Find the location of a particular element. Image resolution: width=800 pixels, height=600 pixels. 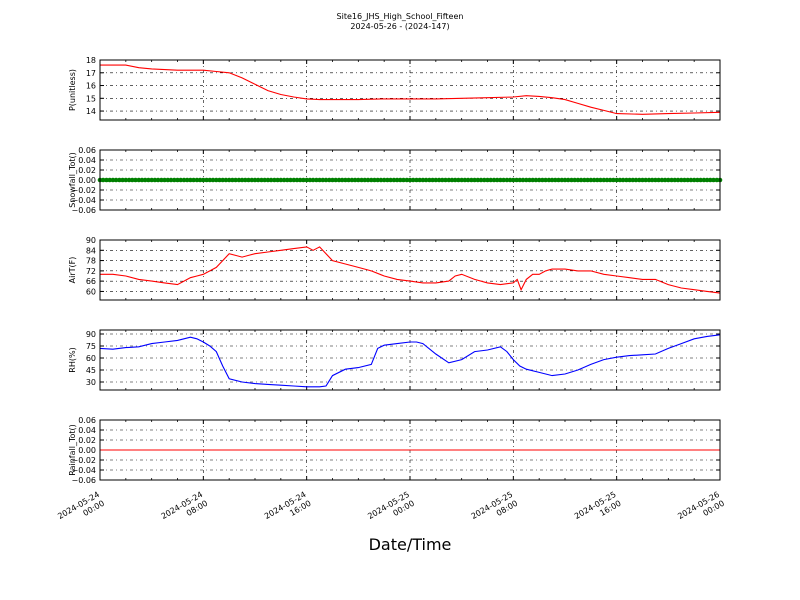

y-tick-label: 17 is located at coordinates (91, 73).